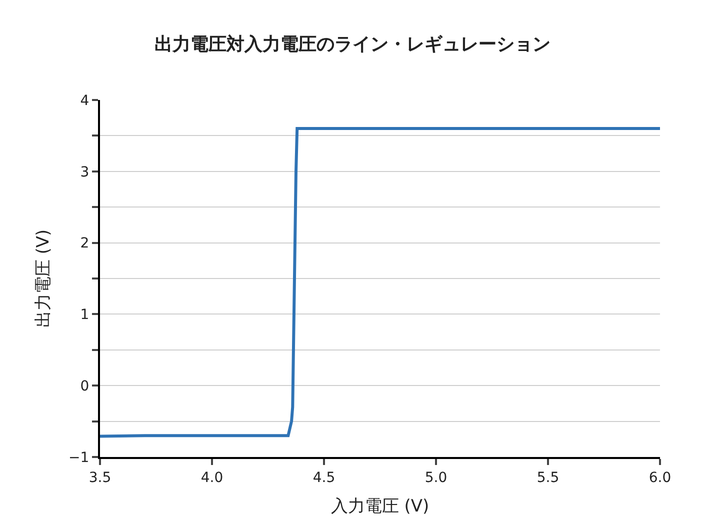 The height and width of the screenshot is (532, 705). What do you see at coordinates (212, 478) in the screenshot?
I see `x-tick-label: 4.0` at bounding box center [212, 478].